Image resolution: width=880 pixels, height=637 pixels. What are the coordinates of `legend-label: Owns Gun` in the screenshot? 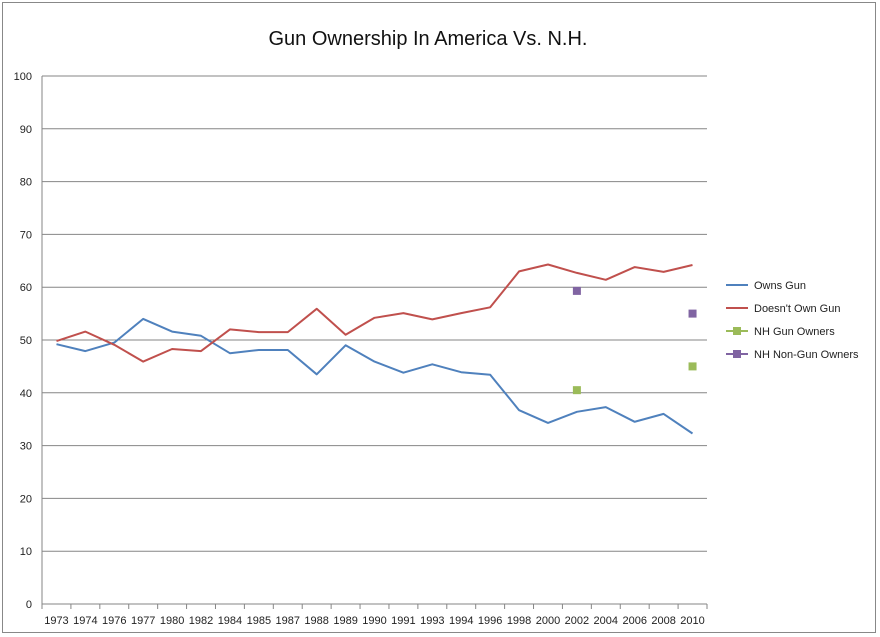 It's located at (780, 286).